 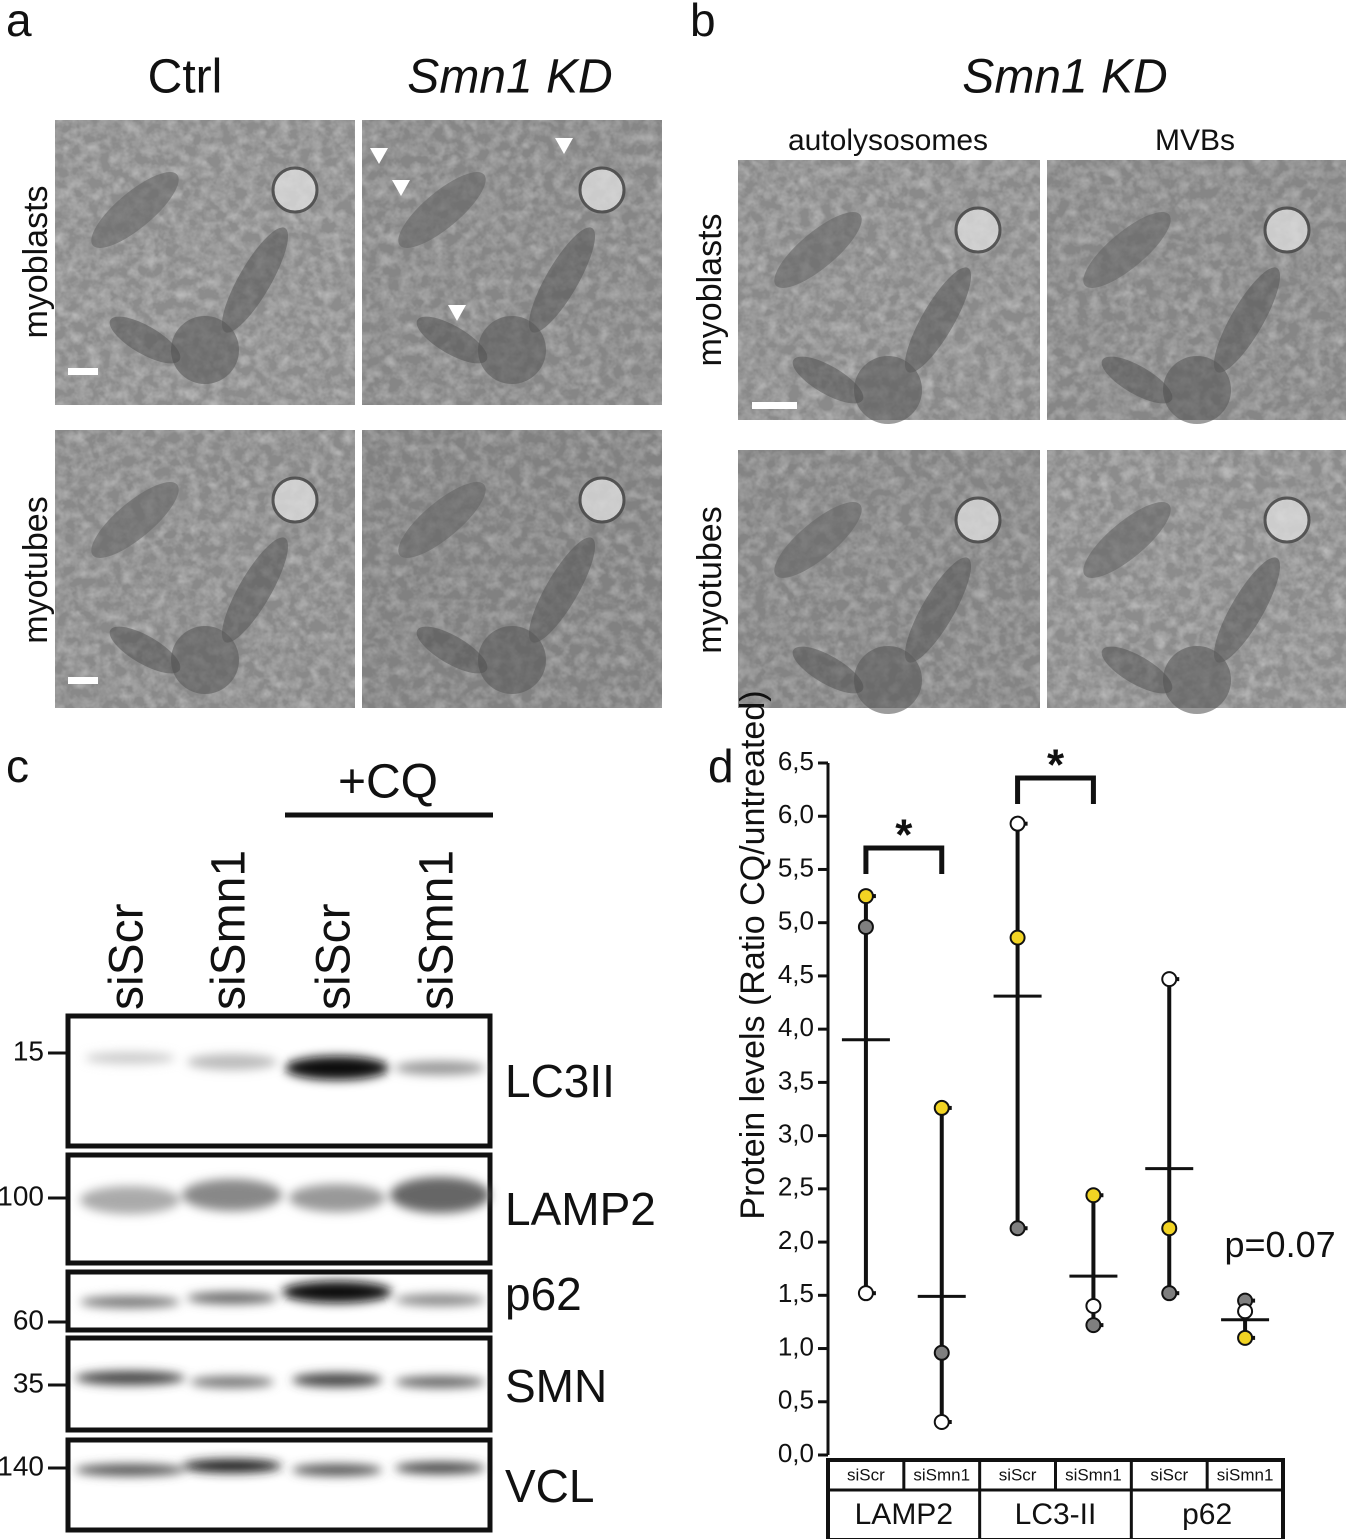 What do you see at coordinates (549, 1486) in the screenshot?
I see `protein-label: VCL` at bounding box center [549, 1486].